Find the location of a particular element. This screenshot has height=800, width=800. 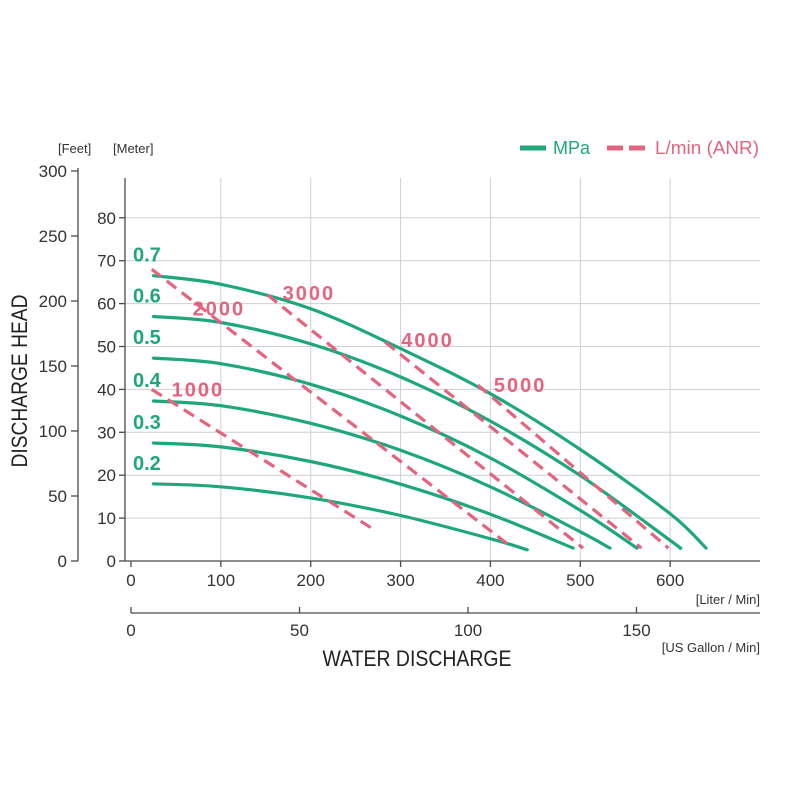

feet-axis-tick-label: 300 is located at coordinates (53, 171).